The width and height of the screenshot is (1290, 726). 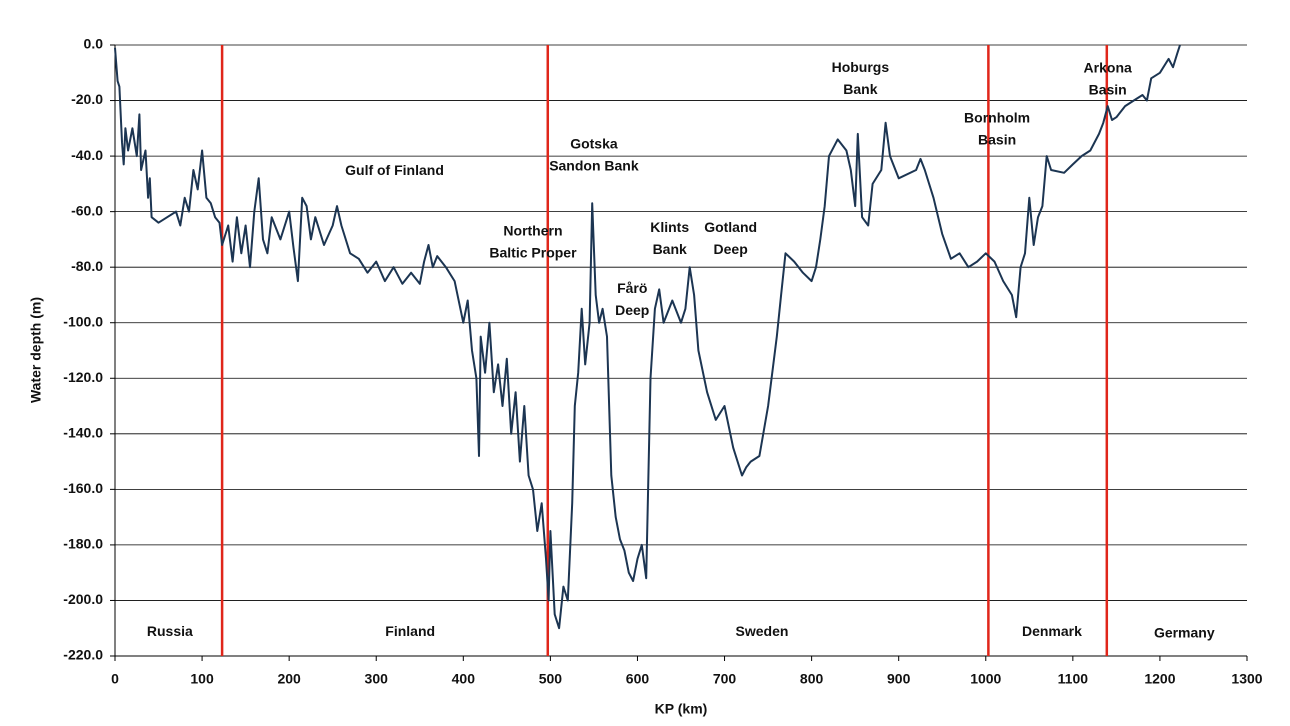 I want to click on y-tick-label: -80.0, so click(x=87, y=266).